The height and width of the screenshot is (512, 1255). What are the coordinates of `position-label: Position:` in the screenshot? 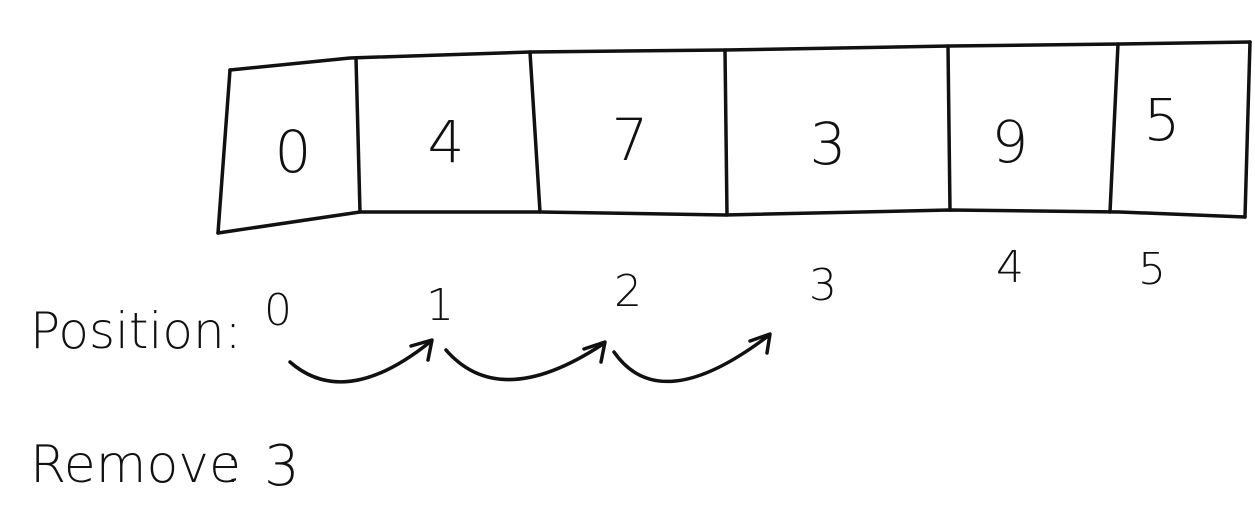 It's located at (136, 331).